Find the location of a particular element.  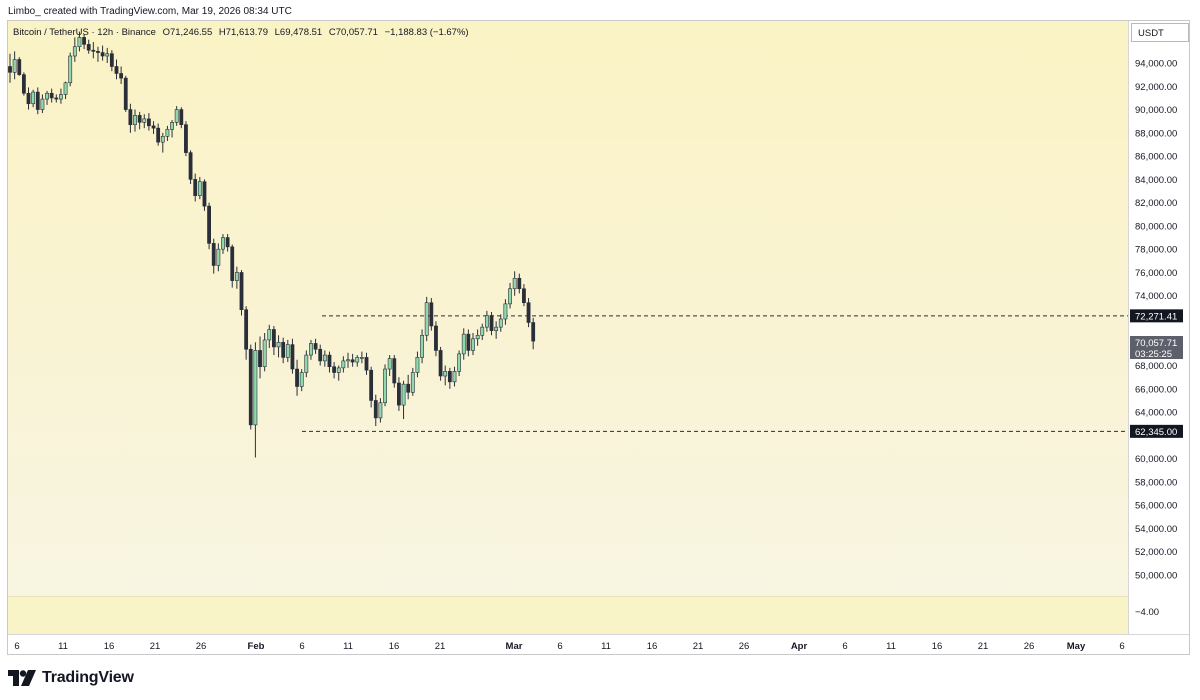

legend-symbol: Bitcoin / TetherUS · 12h · Binance is located at coordinates (84, 32).